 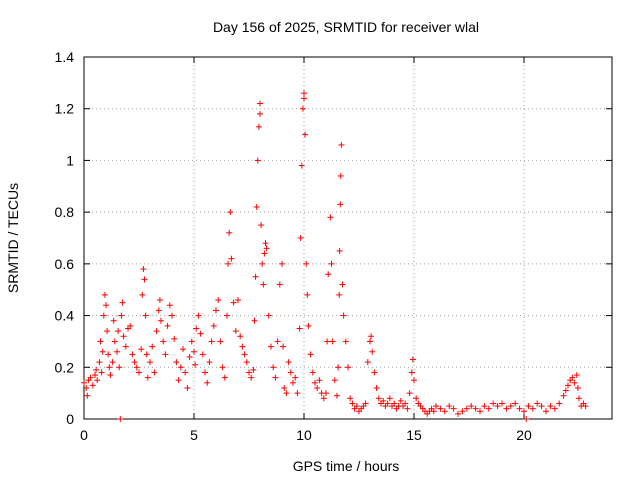 I want to click on y-tick-label: 0.6, so click(x=65, y=264).